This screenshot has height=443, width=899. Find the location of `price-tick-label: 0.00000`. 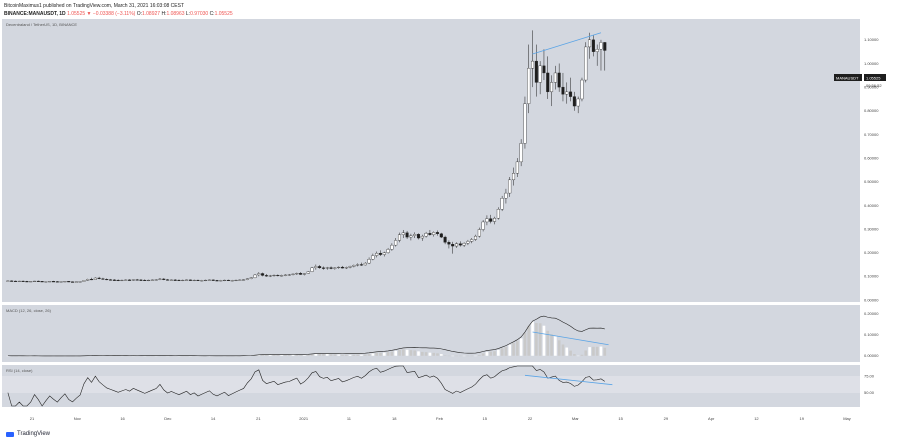

price-tick-label: 0.00000 is located at coordinates (871, 299).